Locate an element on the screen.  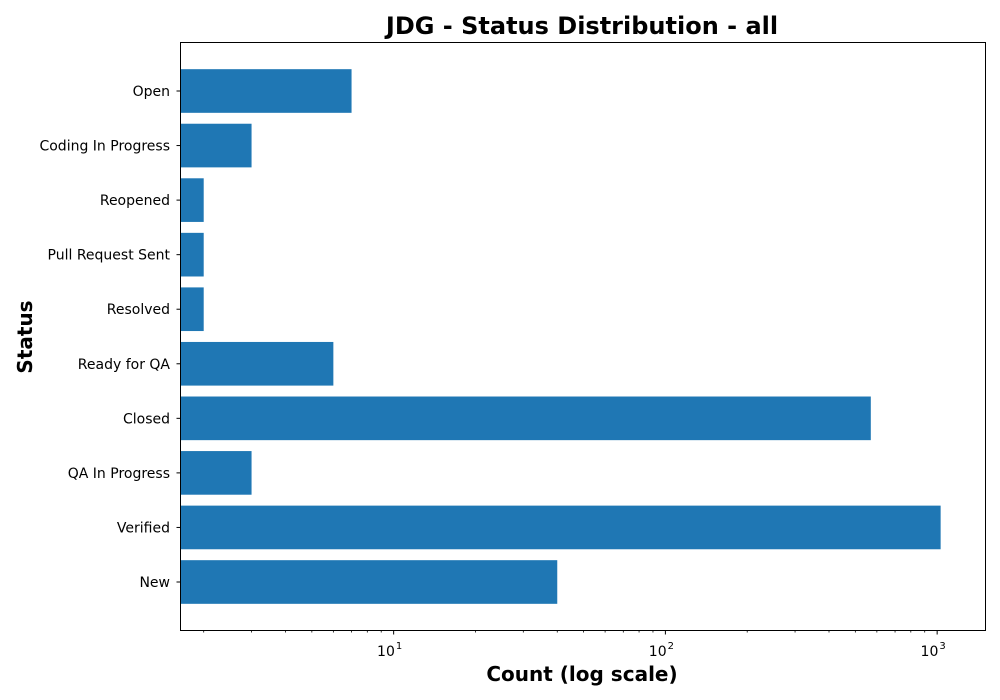
x-axis-label: Count (log scale) is located at coordinates (581, 674).